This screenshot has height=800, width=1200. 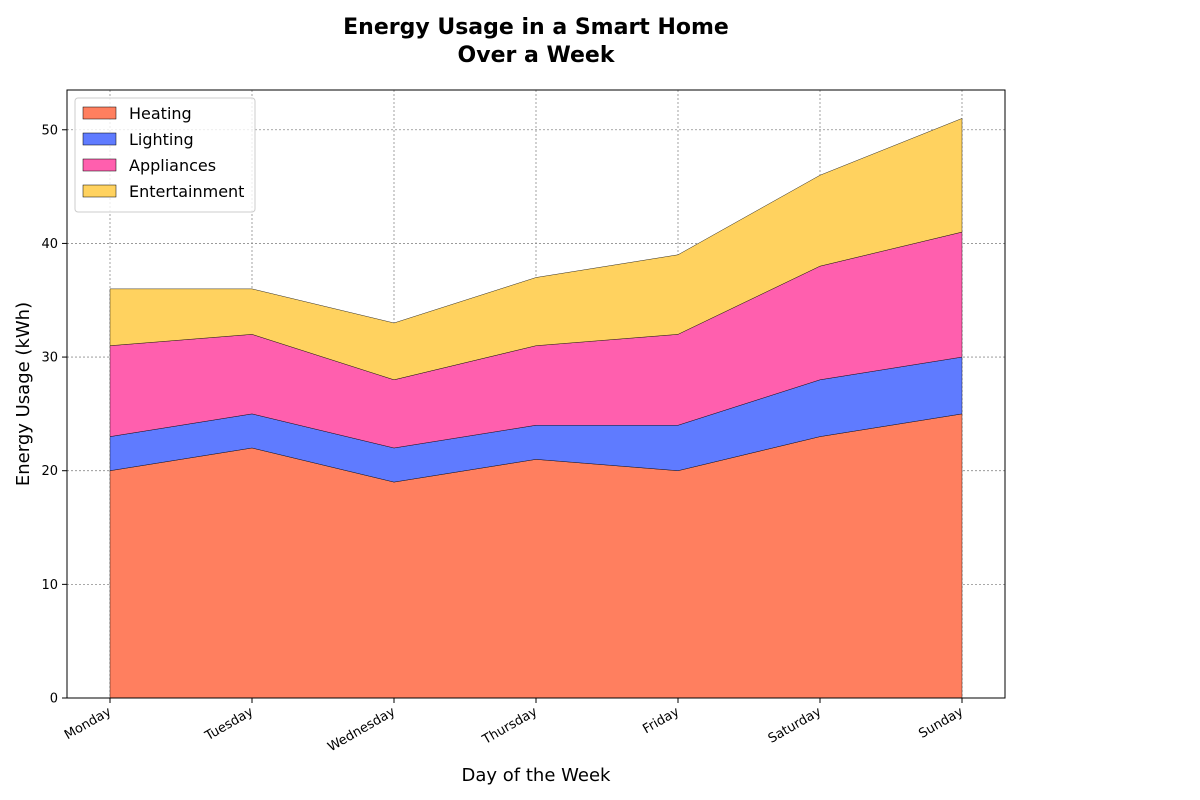 What do you see at coordinates (172, 165) in the screenshot?
I see `legend-label-appliances: Appliances` at bounding box center [172, 165].